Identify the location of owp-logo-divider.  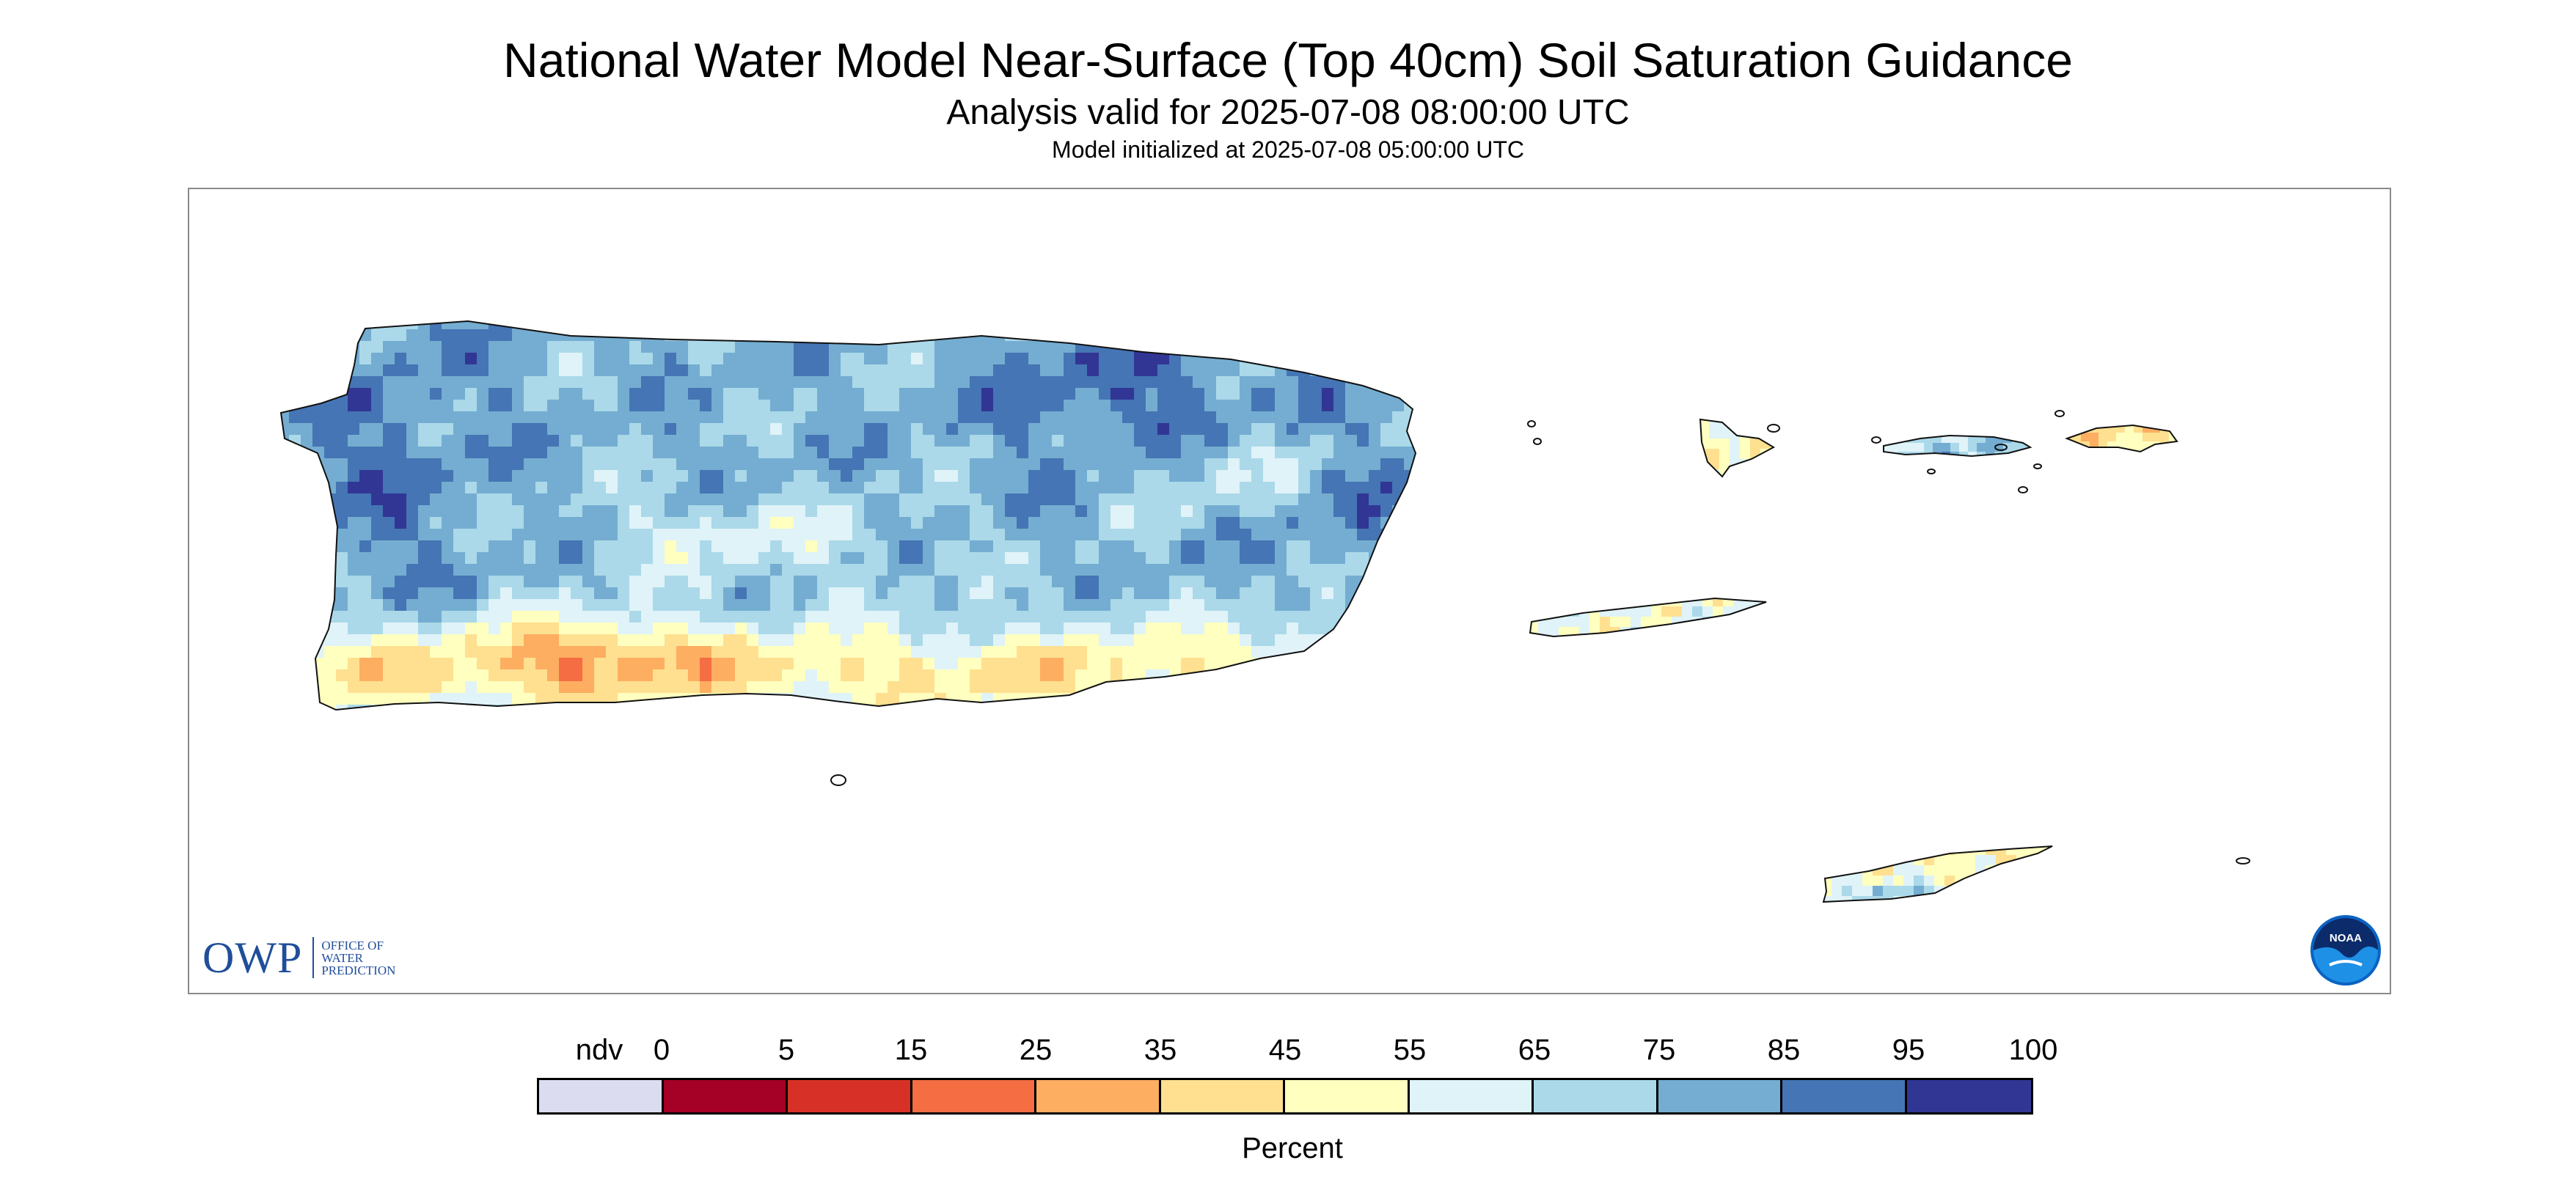
(314, 957).